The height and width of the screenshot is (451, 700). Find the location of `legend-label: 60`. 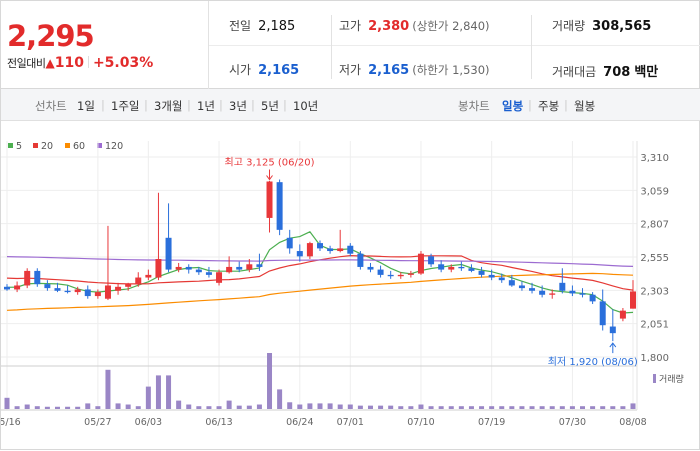

legend-label: 60 is located at coordinates (79, 146).